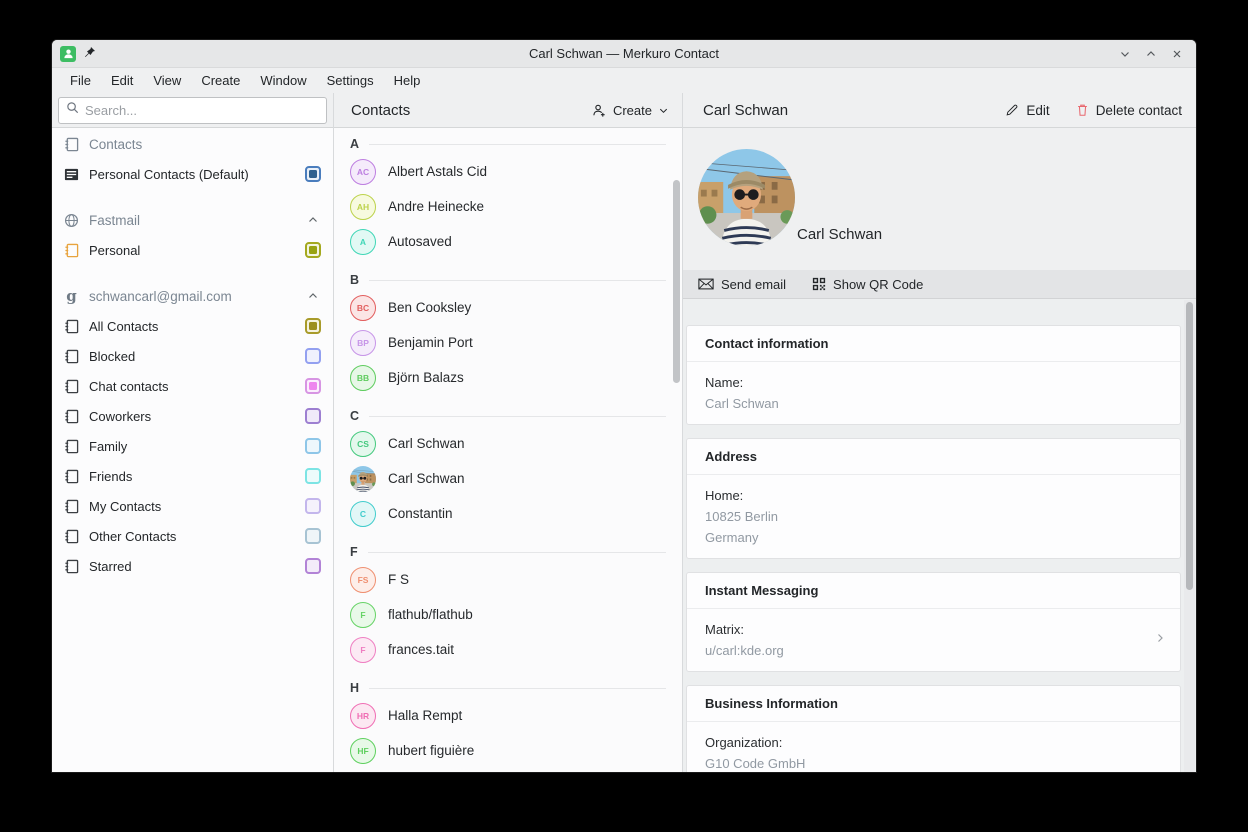 This screenshot has width=1248, height=832. Describe the element at coordinates (933, 640) in the screenshot. I see `detail-field: Matrix: u/carl:kde.org` at that location.